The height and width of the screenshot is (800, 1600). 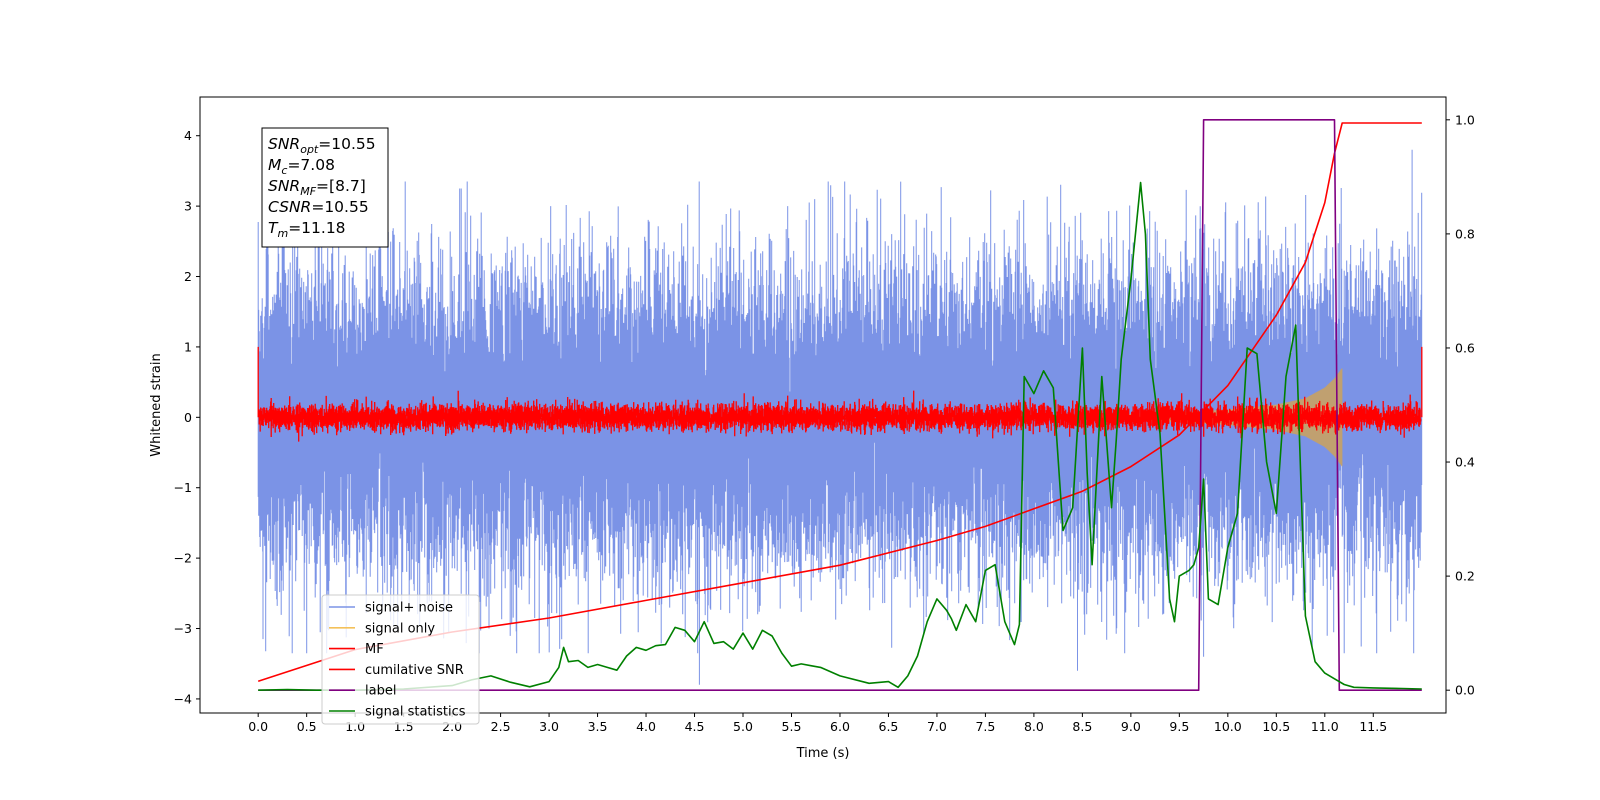 I want to click on x-tick-label: 10.0, so click(x=1228, y=726).